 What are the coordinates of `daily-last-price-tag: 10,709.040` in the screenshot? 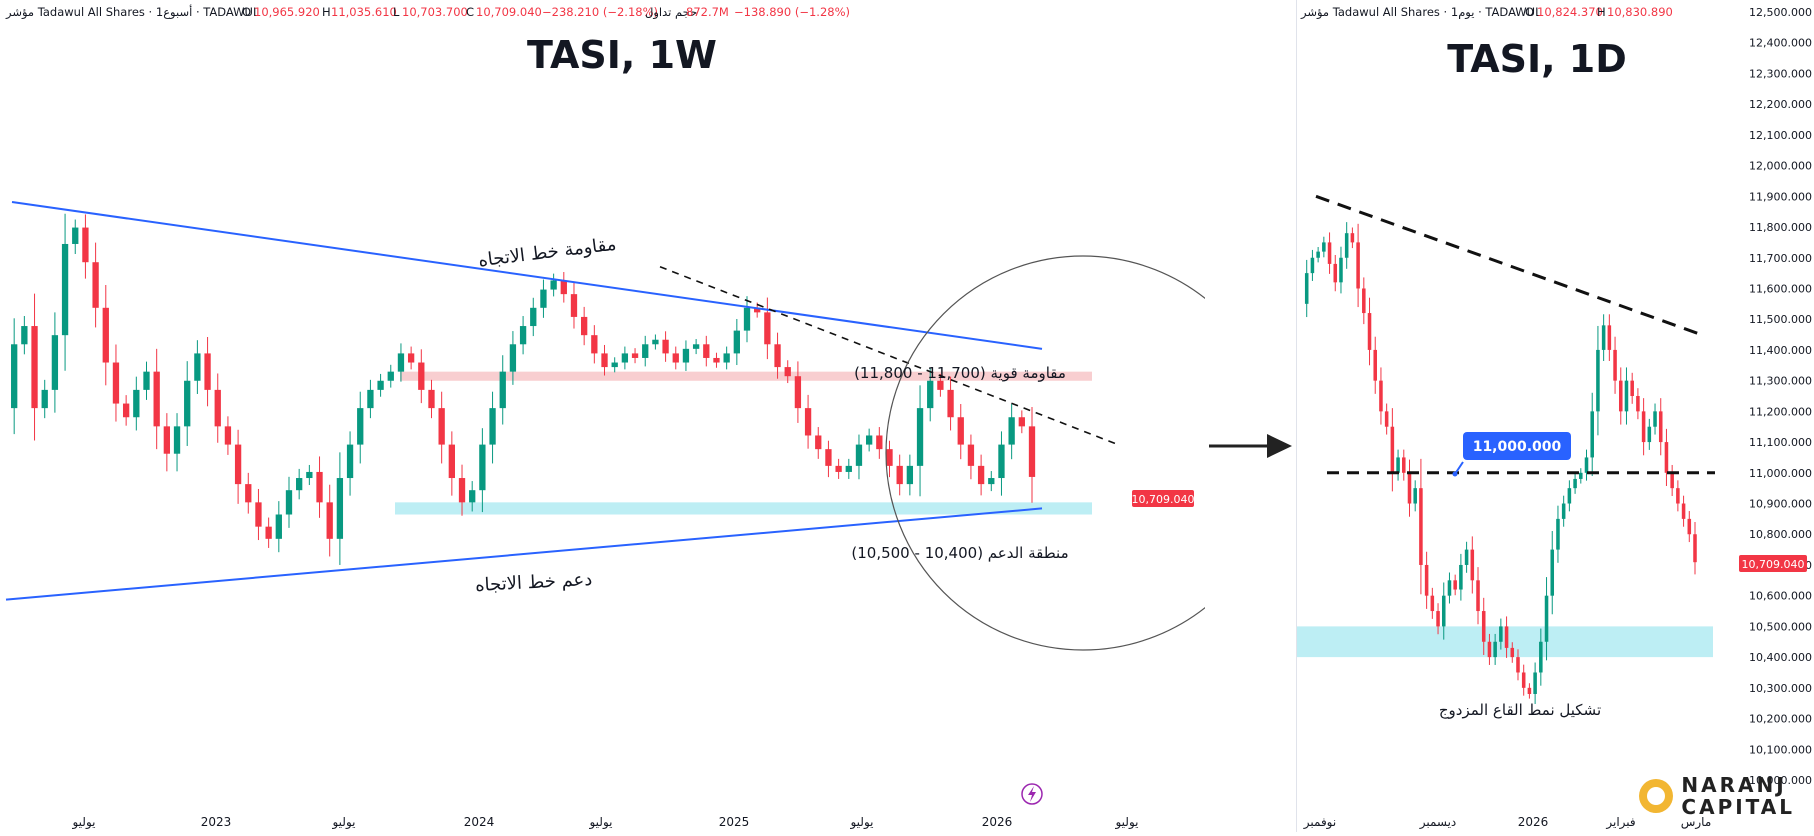 It's located at (1773, 563).